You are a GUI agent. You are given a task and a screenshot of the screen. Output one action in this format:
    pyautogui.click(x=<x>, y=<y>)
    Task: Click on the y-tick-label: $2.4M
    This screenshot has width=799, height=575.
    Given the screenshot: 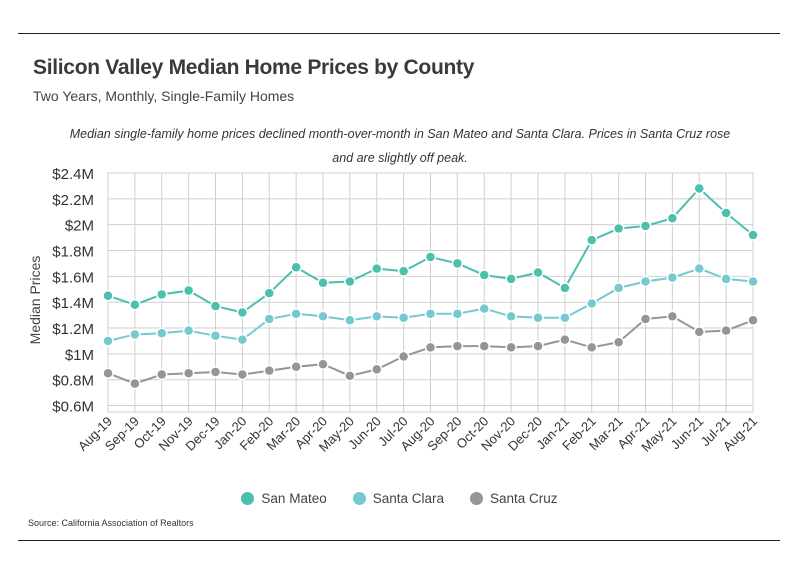 What is the action you would take?
    pyautogui.click(x=73, y=174)
    